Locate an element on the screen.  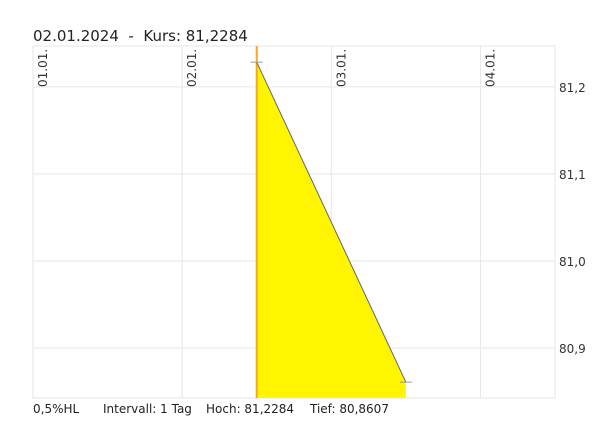
x-tick-label: 01.01. is located at coordinates (43, 68).